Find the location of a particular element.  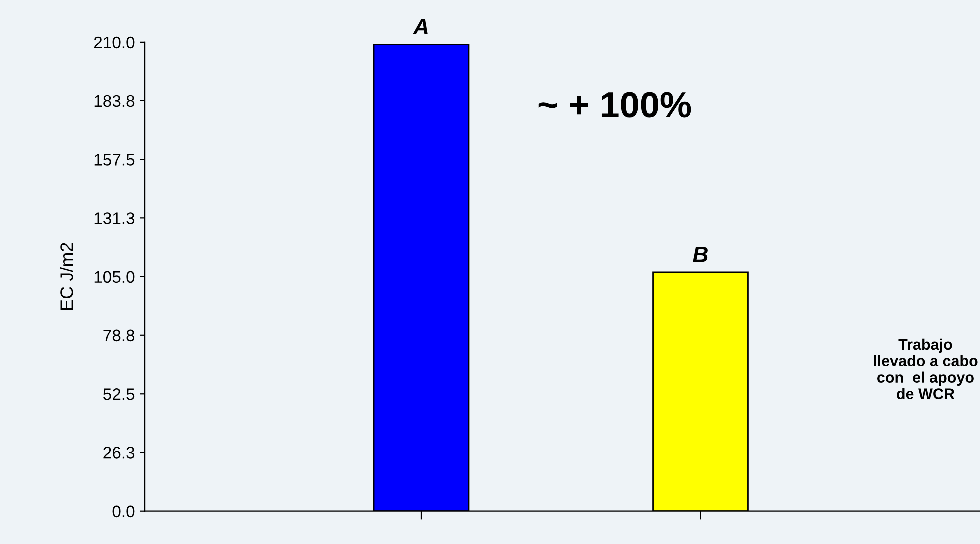

y-tick-label: 131.3 is located at coordinates (114, 218).